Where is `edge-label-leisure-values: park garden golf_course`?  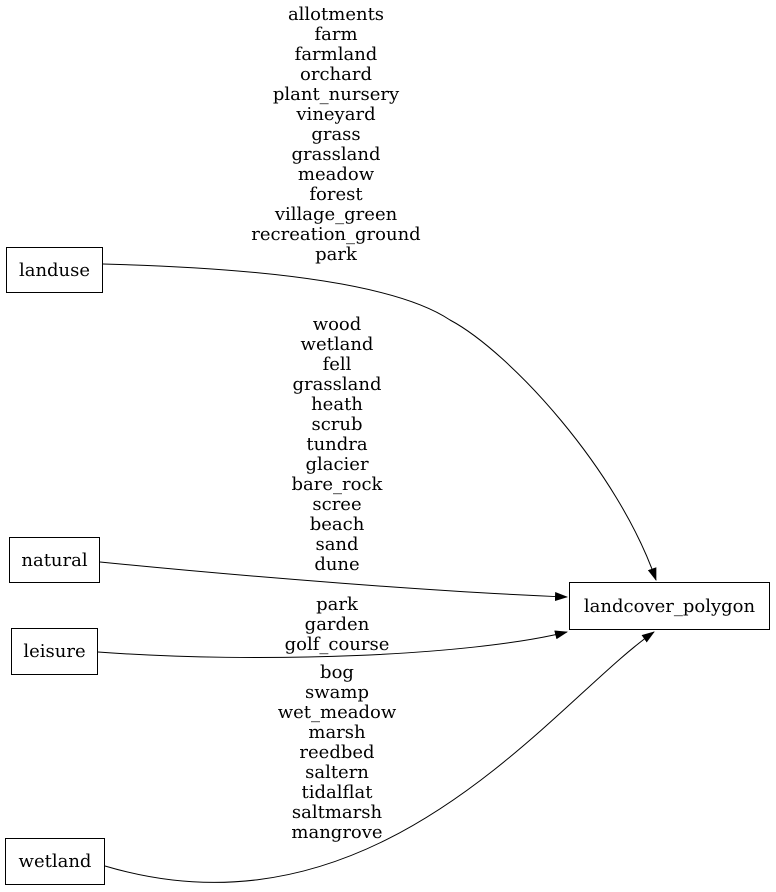
edge-label-leisure-values: park garden golf_course is located at coordinates (337, 625).